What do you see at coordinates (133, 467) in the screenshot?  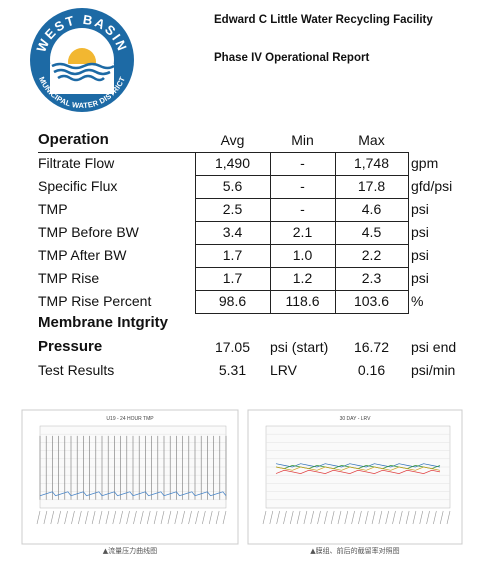 I see `series-spikes` at bounding box center [133, 467].